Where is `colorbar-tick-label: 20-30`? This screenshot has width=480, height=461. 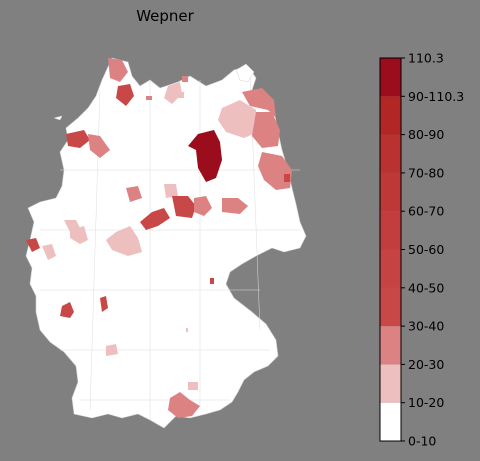
colorbar-tick-label: 20-30 is located at coordinates (426, 364).